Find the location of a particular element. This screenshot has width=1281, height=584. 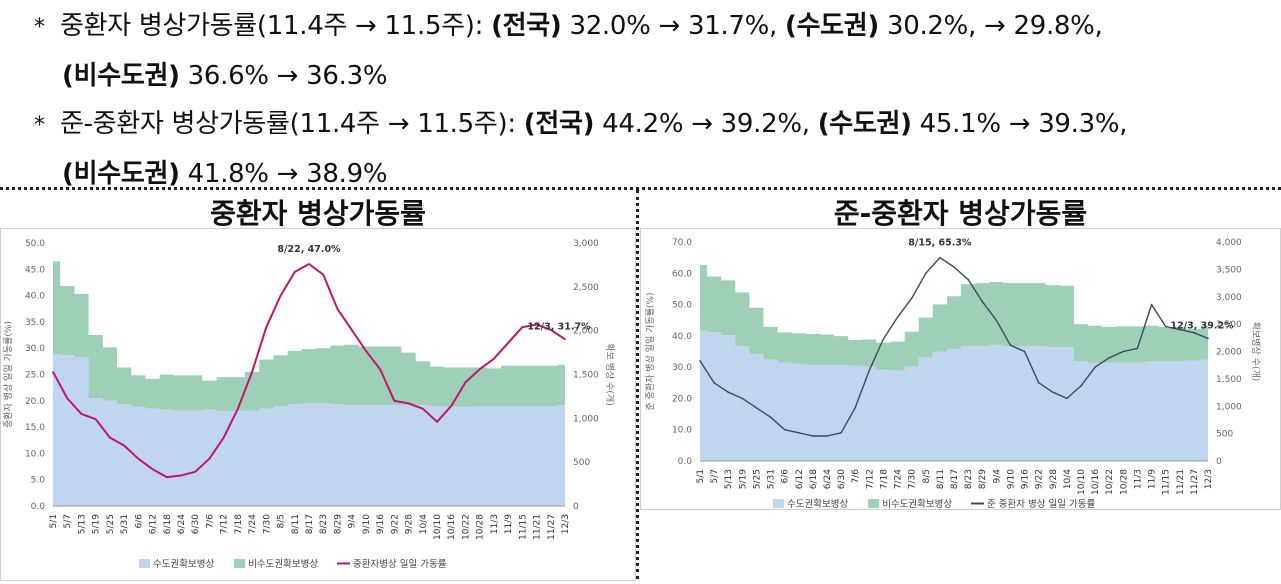

y-tick-label: 40.0 is located at coordinates (682, 337).